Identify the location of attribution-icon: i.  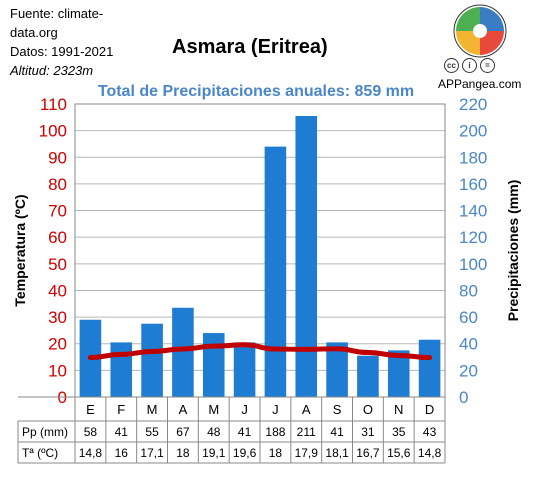
(469, 65).